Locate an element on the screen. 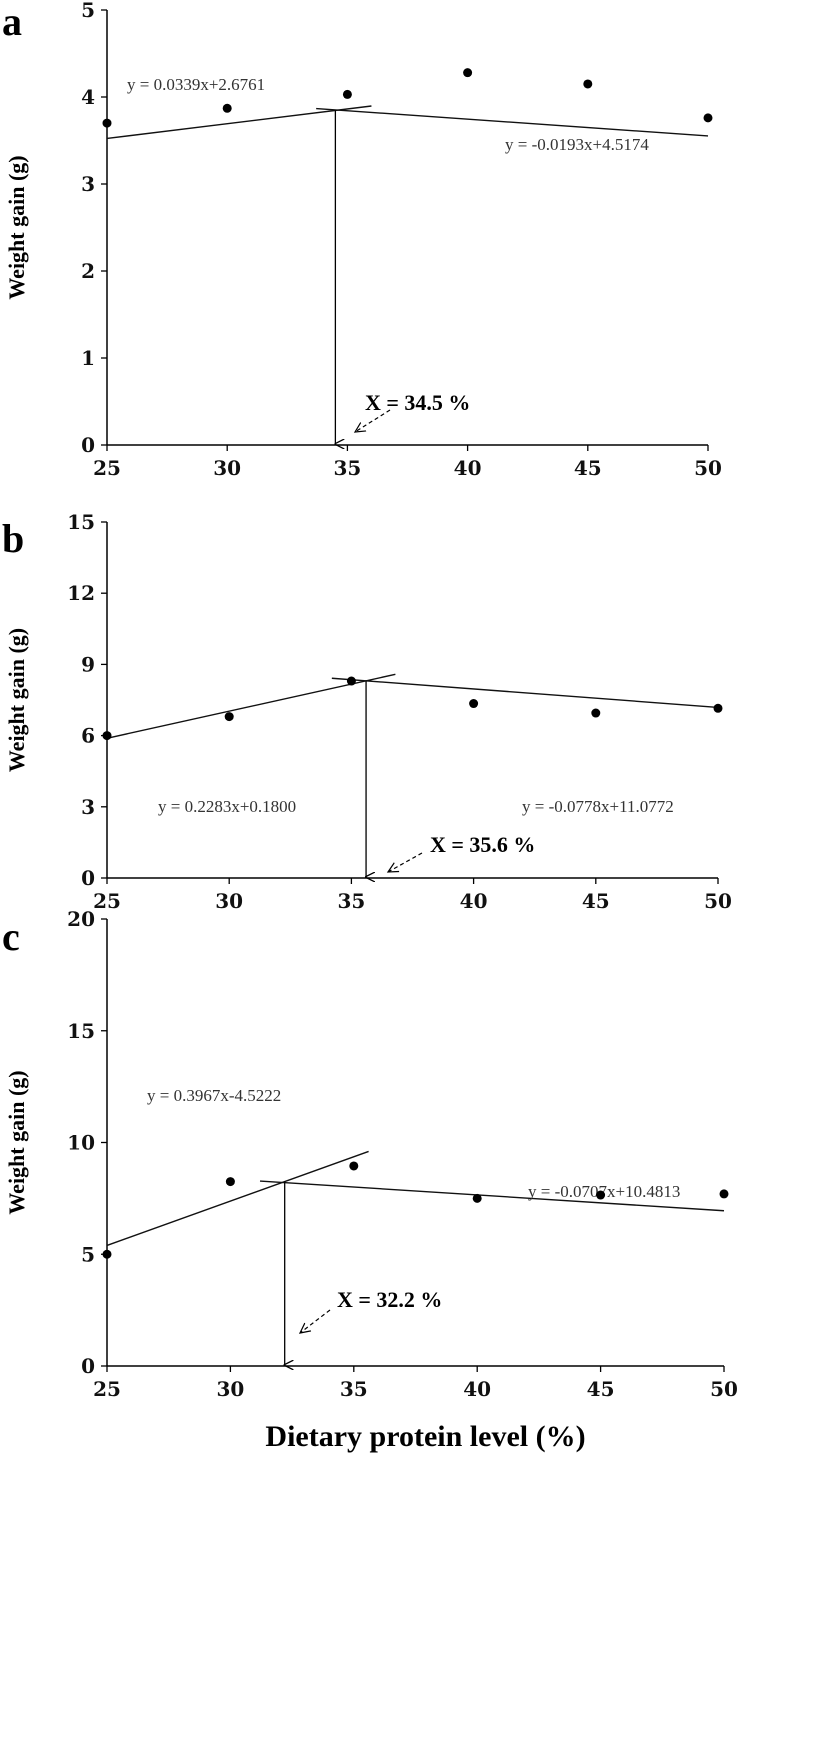  panel-letter: c is located at coordinates (11, 936).